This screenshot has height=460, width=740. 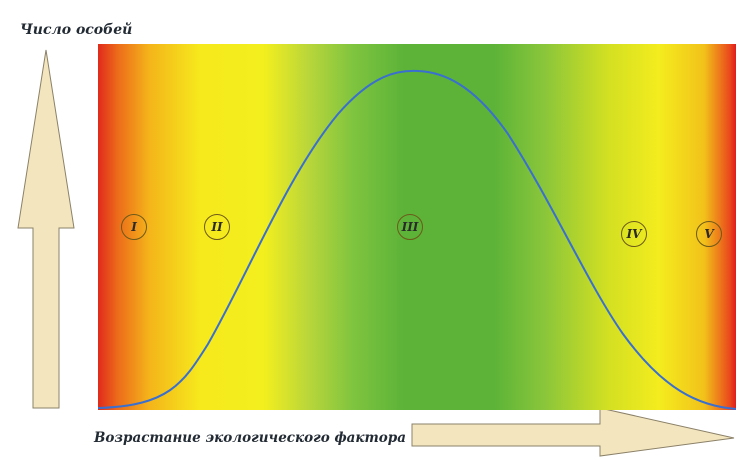 What do you see at coordinates (134, 227) in the screenshot?
I see `zone-i-marker: I` at bounding box center [134, 227].